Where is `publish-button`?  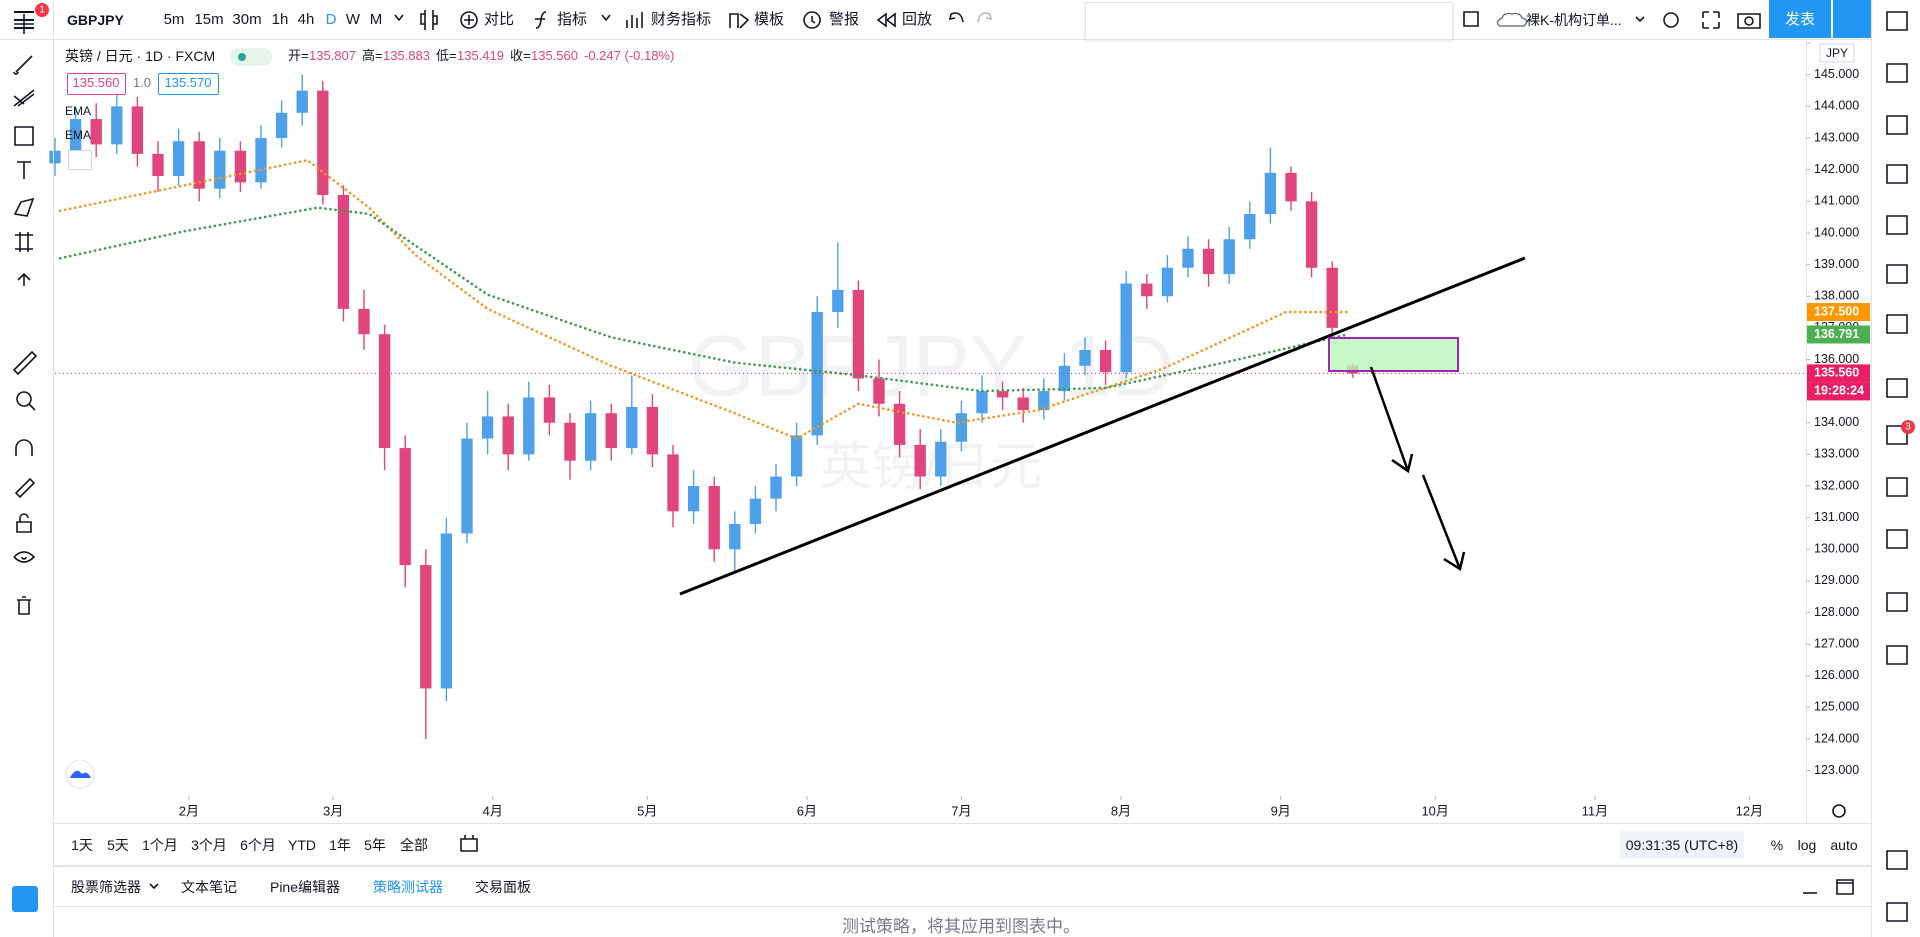 publish-button is located at coordinates (1800, 19).